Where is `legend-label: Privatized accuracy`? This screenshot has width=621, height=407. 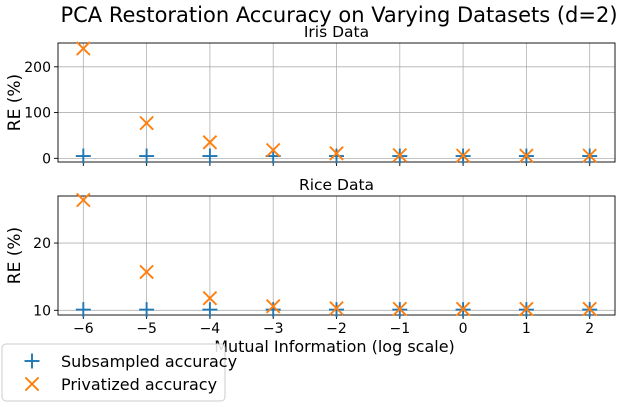
legend-label: Privatized accuracy is located at coordinates (139, 384).